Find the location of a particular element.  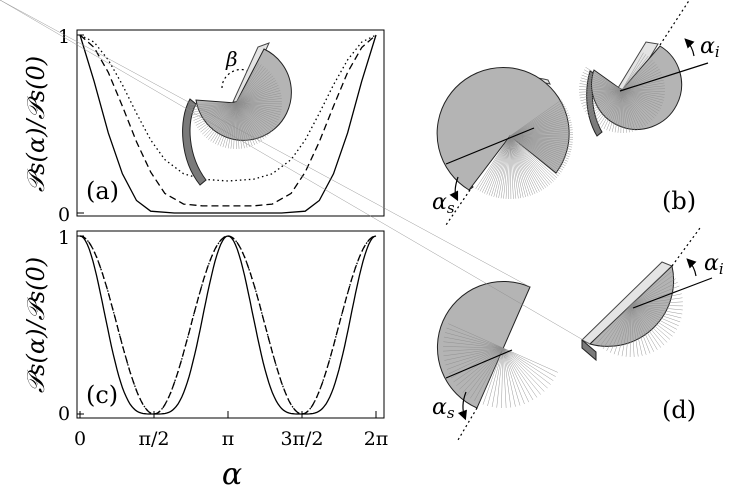

panel-a-series-solid is located at coordinates (228, 124).